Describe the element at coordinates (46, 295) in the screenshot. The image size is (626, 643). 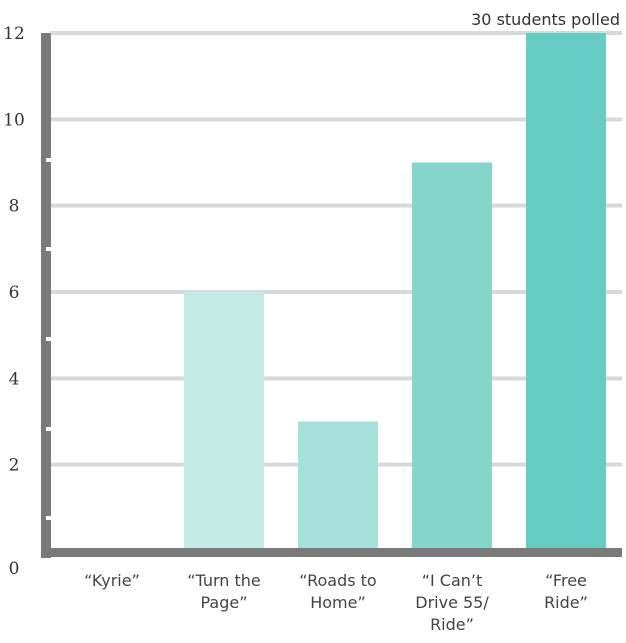
I see `y-axis` at that location.